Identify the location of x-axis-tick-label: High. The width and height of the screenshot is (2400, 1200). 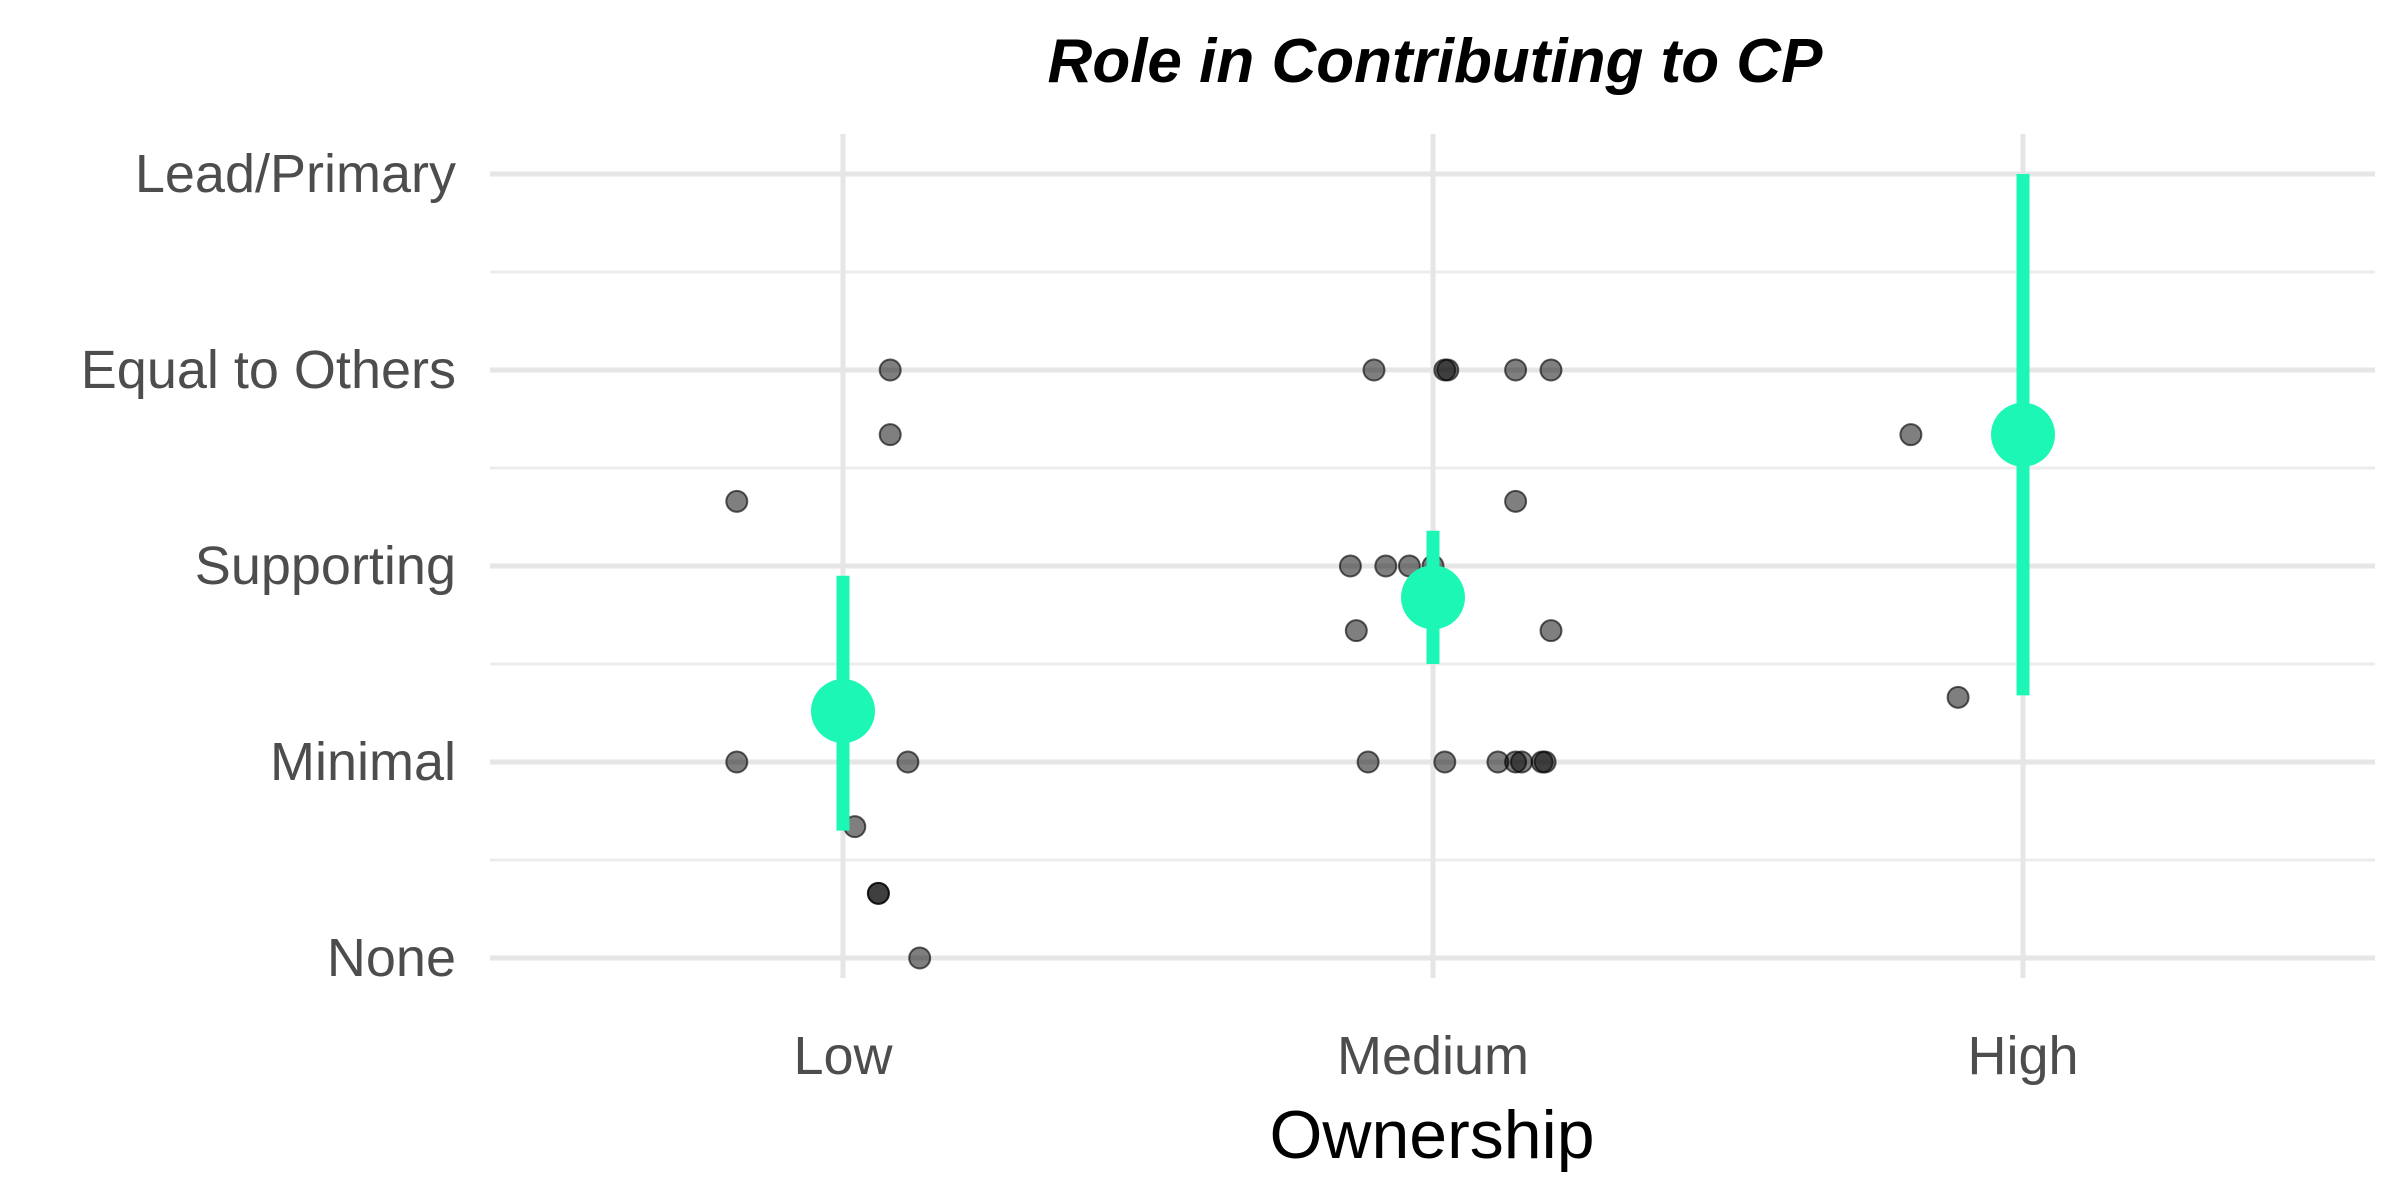
(2022, 1056).